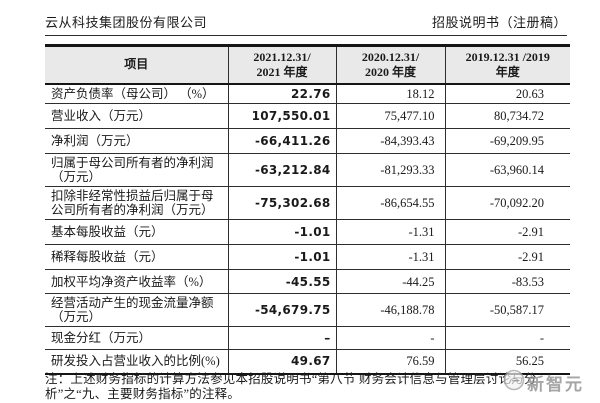 The height and width of the screenshot is (403, 600). What do you see at coordinates (136, 310) in the screenshot?
I see `metric-label: 经营活动产生的现金流量净额（万元）` at bounding box center [136, 310].